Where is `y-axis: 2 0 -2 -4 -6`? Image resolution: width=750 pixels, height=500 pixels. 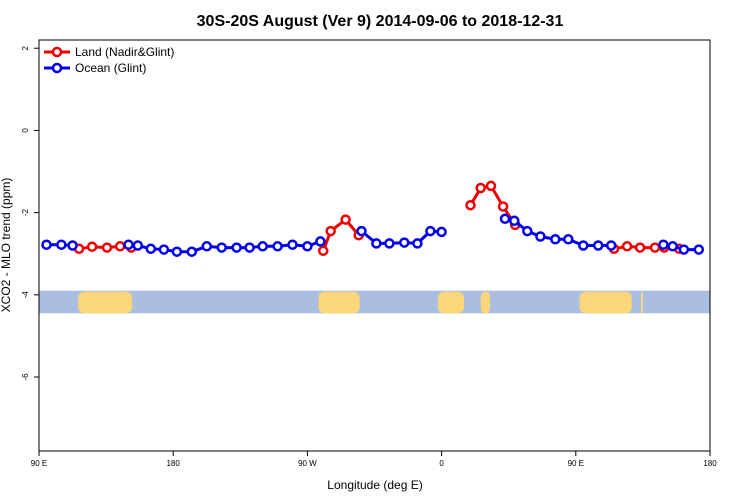 y-axis: 2 0 -2 -4 -6 is located at coordinates (30, 213).